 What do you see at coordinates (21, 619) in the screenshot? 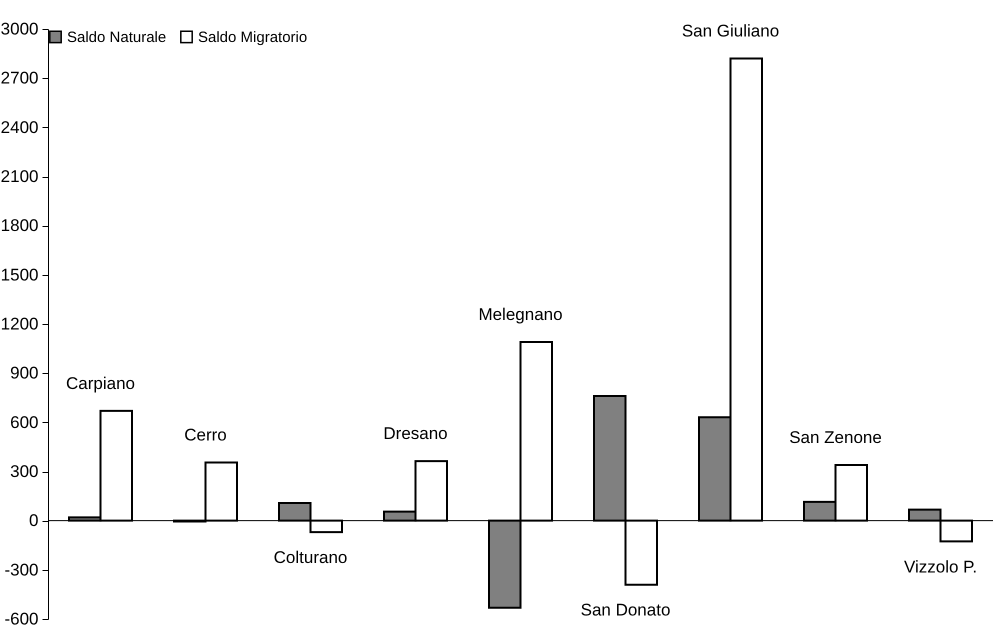
I see `y-tick-label: -600` at bounding box center [21, 619].